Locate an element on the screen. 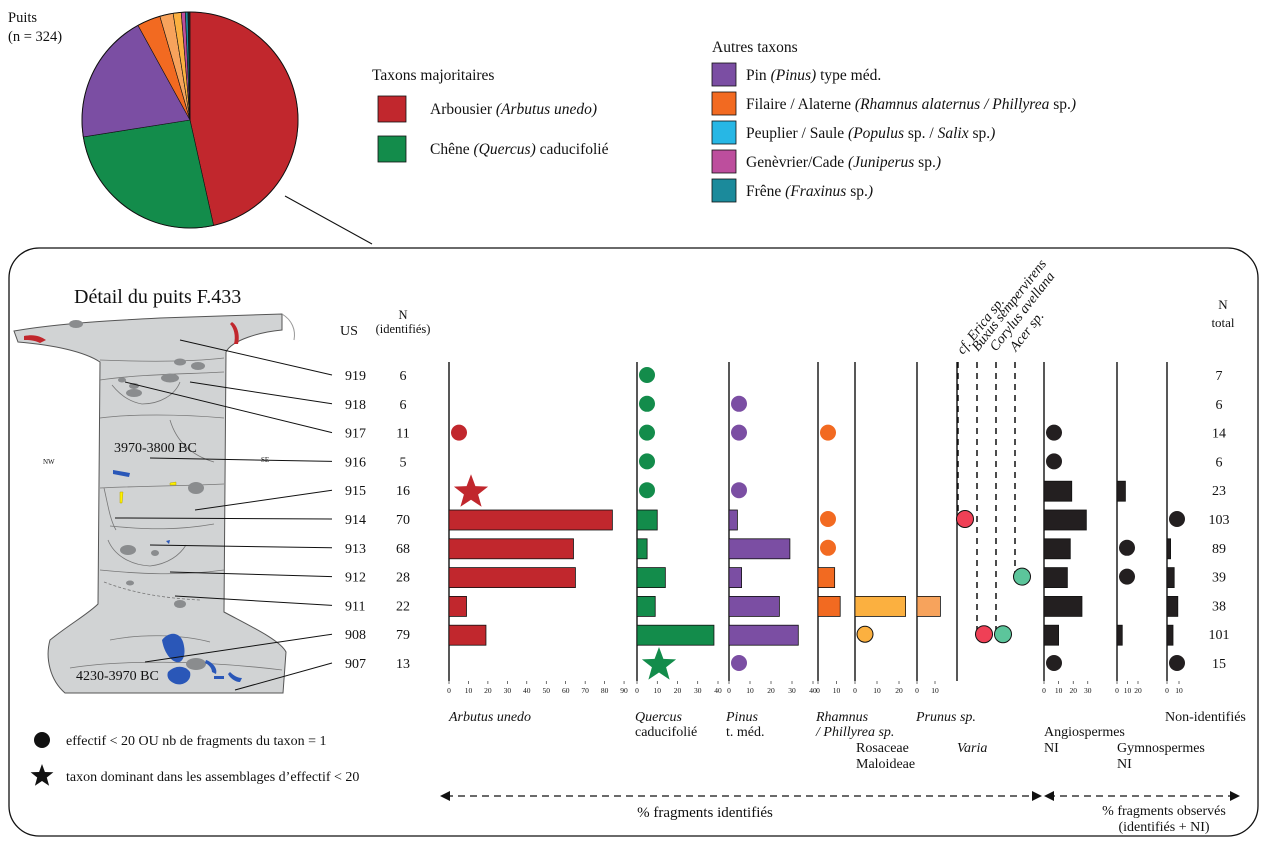  column-prunus-sp-: 0 10 is located at coordinates (928, 528).